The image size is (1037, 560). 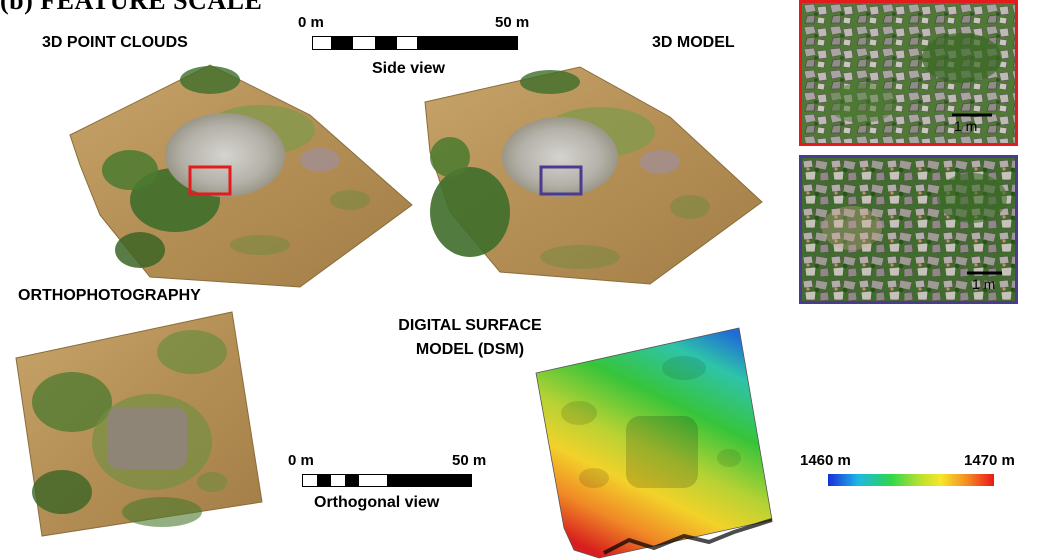 I want to click on inset-red-scale-label: 1 m, so click(x=966, y=126).